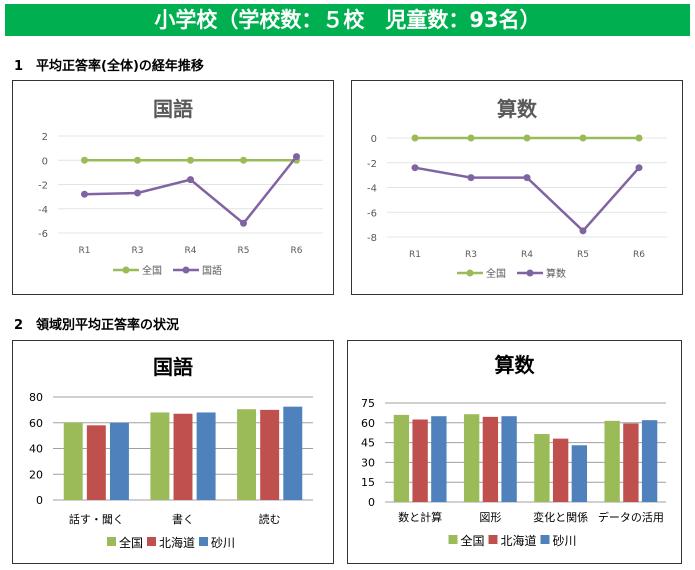 This screenshot has width=695, height=570. What do you see at coordinates (556, 273) in the screenshot?
I see `legend-label: 算数` at bounding box center [556, 273].